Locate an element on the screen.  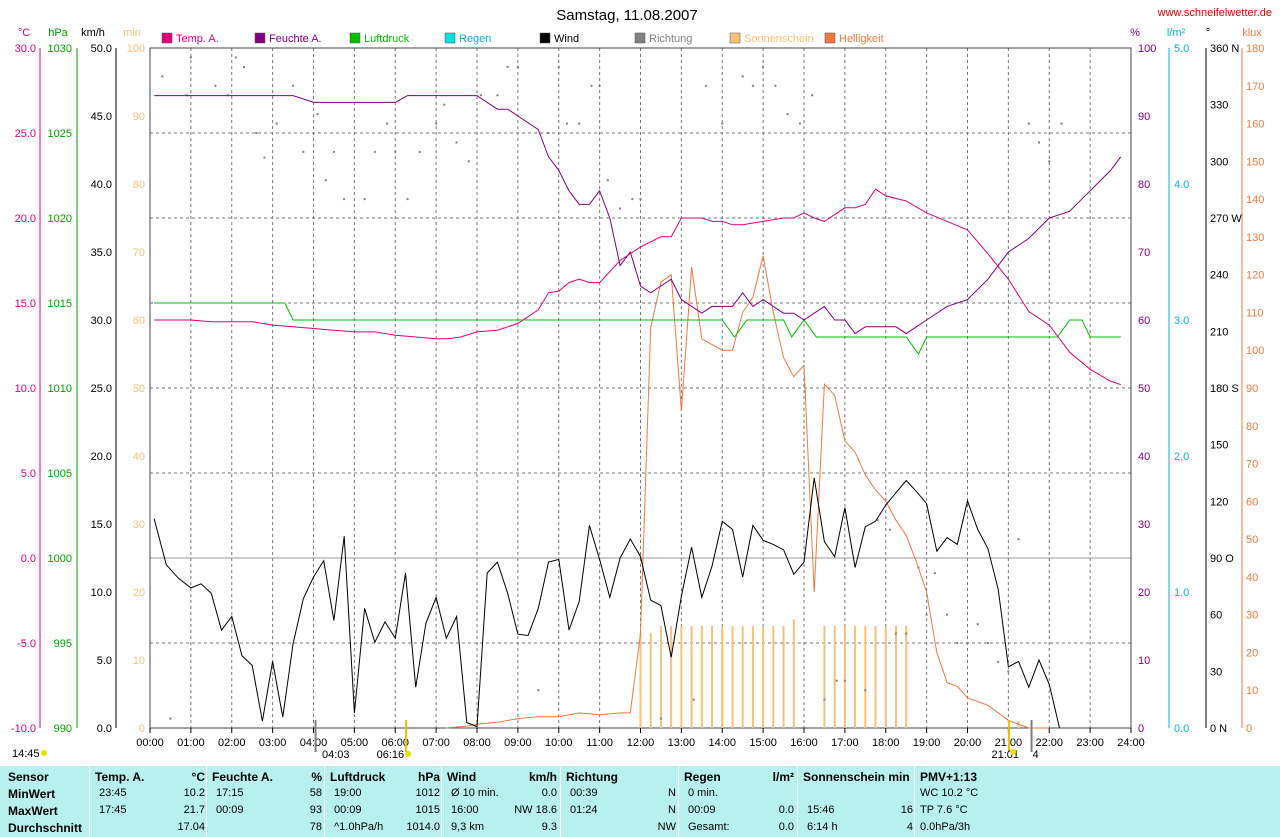
klux-tick-label: 10 is located at coordinates (1252, 691).